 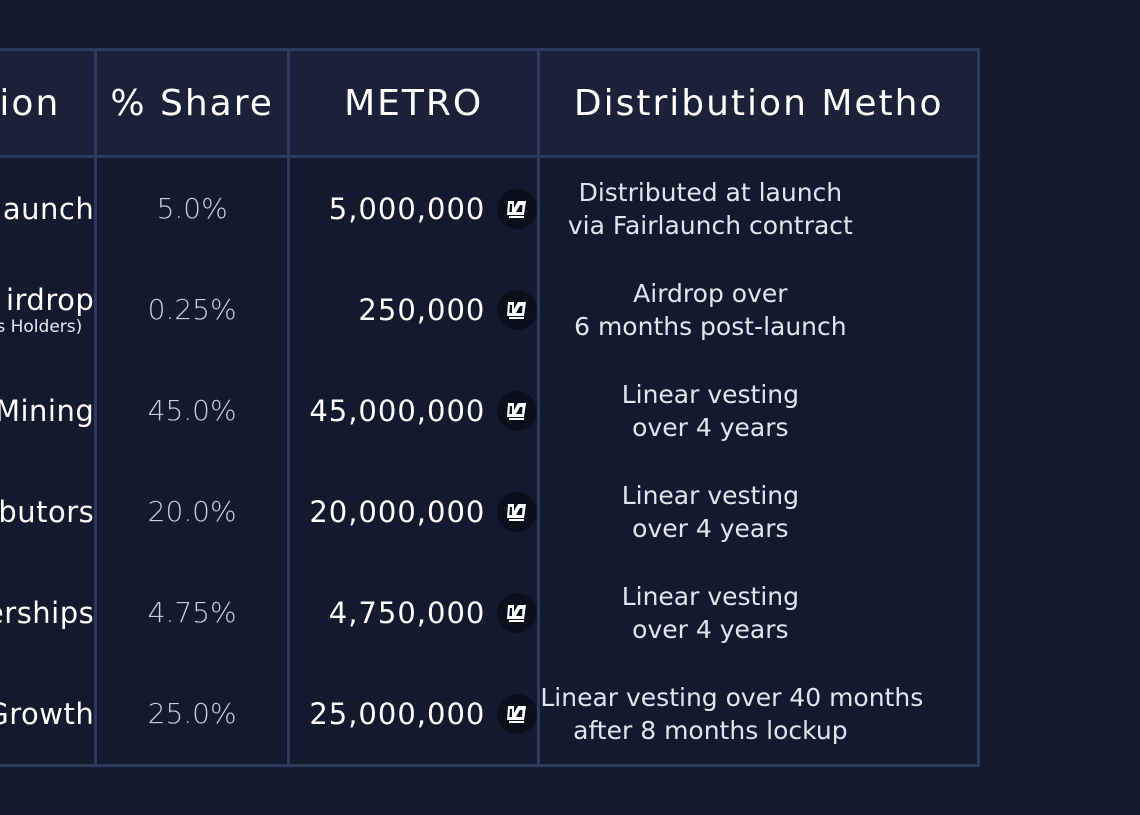 I want to click on share-cell: 4.75%, so click(x=192, y=612).